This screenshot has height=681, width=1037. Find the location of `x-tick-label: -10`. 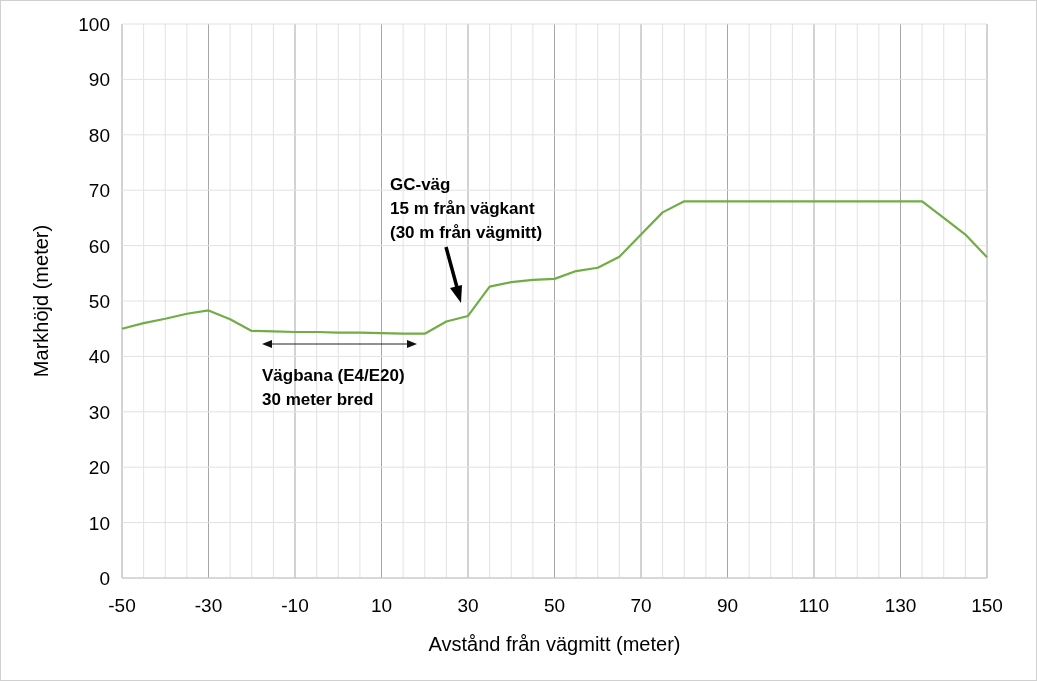

x-tick-label: -10 is located at coordinates (295, 605).